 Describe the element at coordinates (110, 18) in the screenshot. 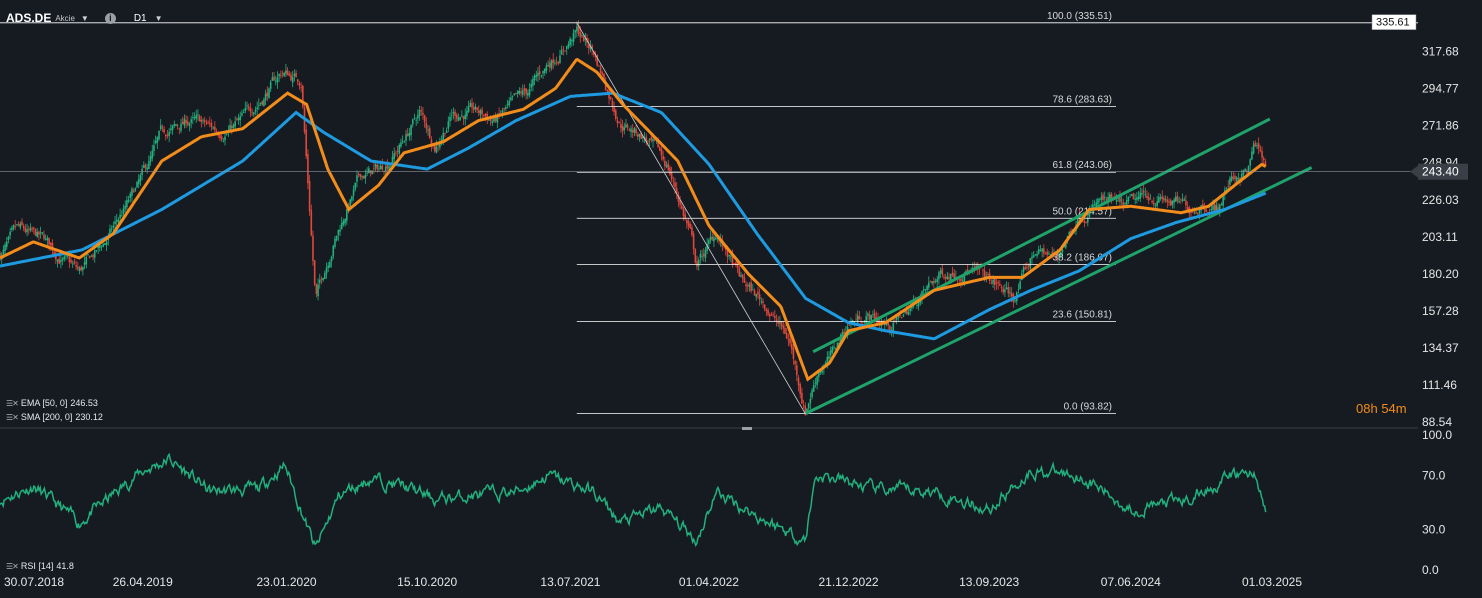

I see `info-icon: i` at that location.